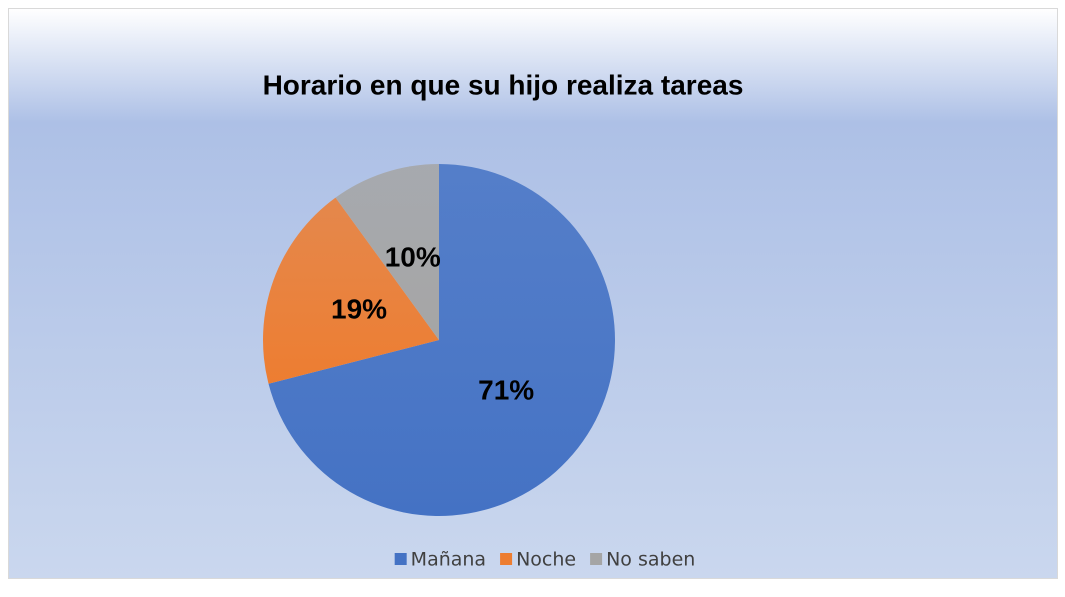 This screenshot has height=597, width=1065. Describe the element at coordinates (359, 309) in the screenshot. I see `data-label: 19%` at that location.